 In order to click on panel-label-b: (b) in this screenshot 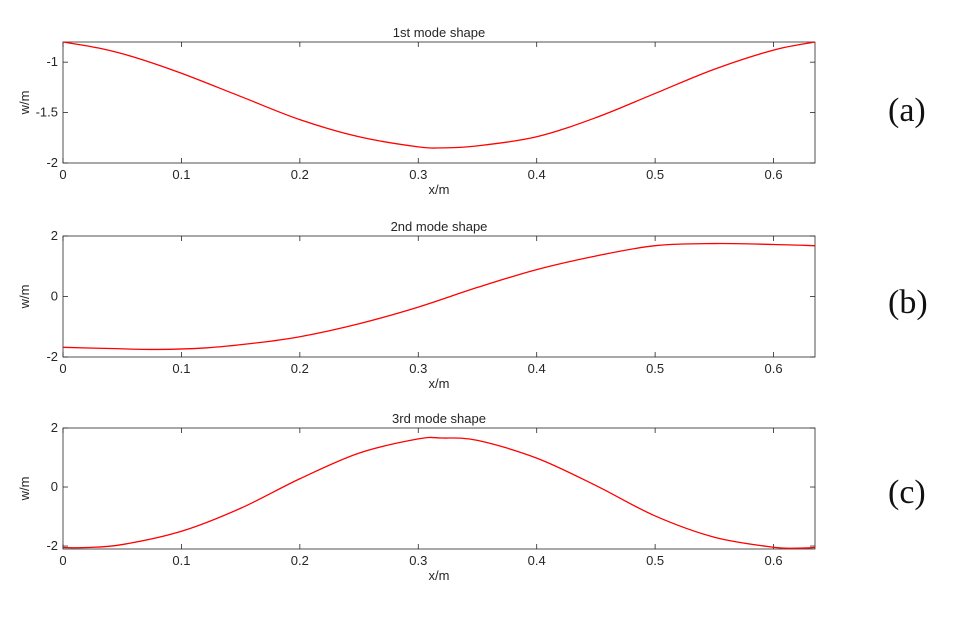, I will do `click(908, 302)`.